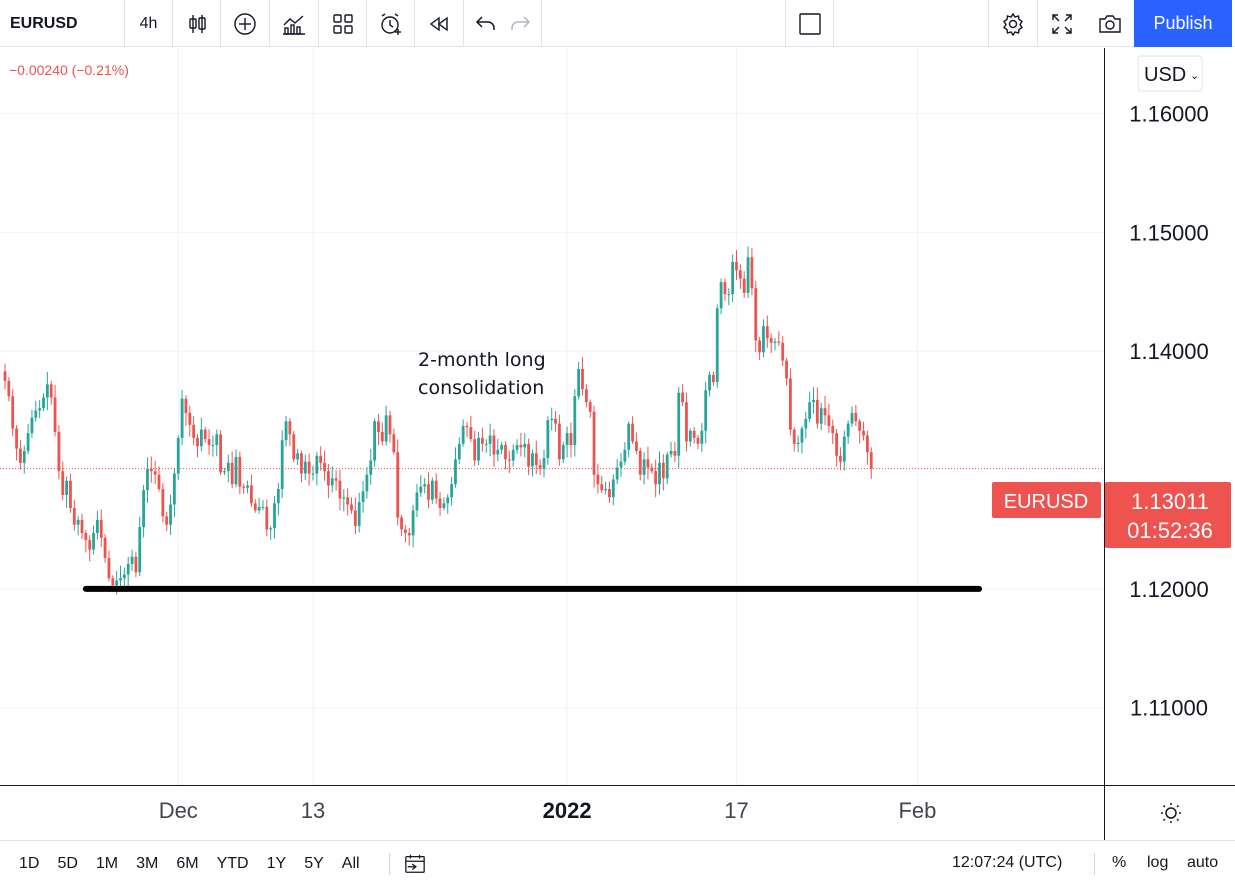  What do you see at coordinates (1119, 862) in the screenshot?
I see `percent-toggle: %` at bounding box center [1119, 862].